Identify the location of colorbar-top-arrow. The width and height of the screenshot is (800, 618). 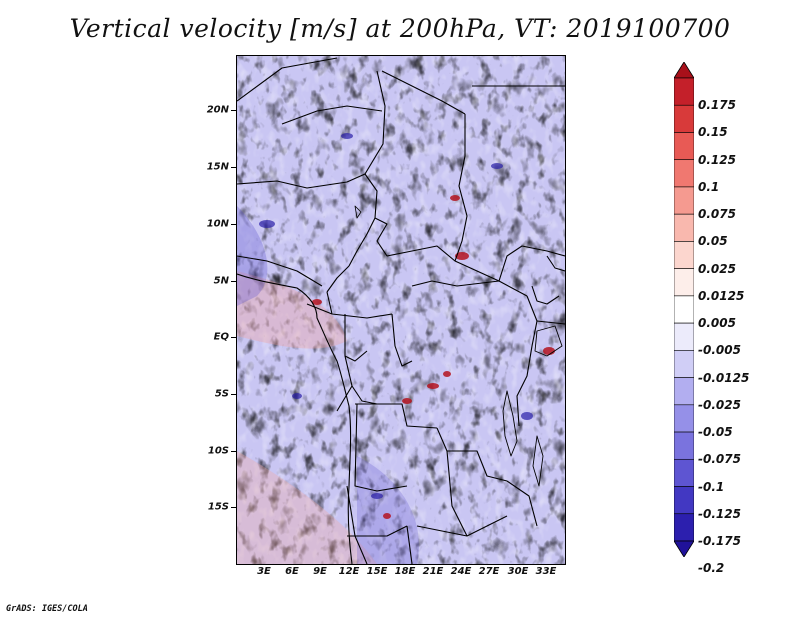
(684, 70).